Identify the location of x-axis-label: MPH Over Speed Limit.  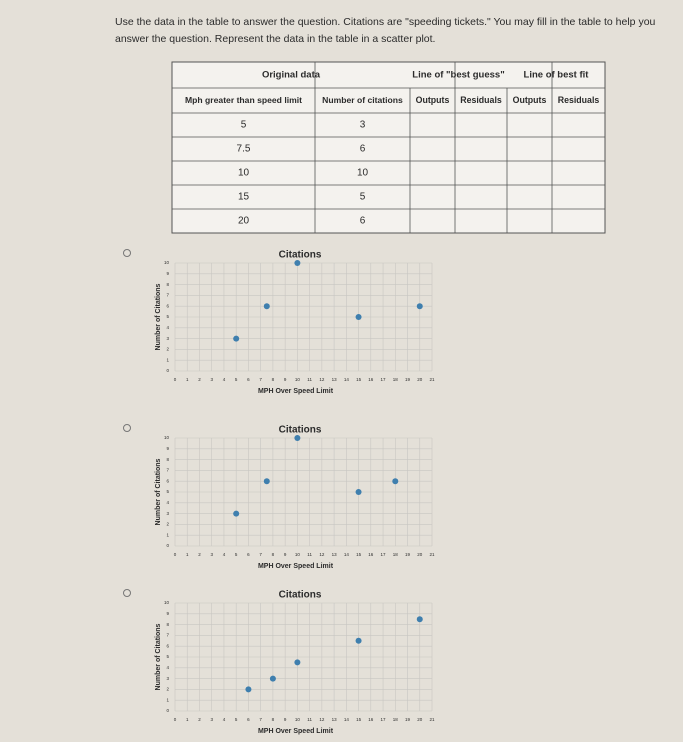
(296, 391).